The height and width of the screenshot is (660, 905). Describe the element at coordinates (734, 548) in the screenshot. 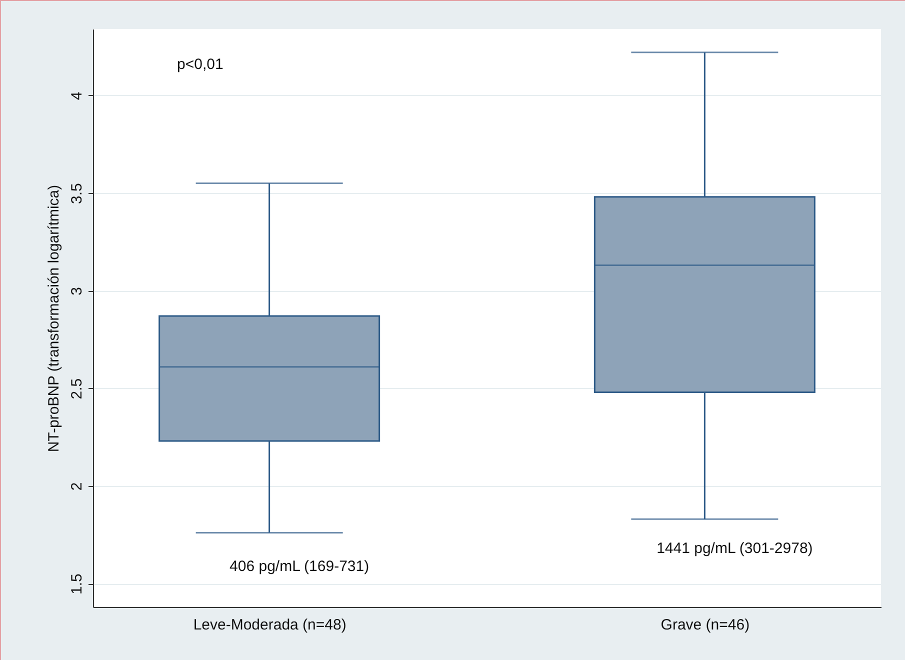

I see `annotation: 1441 pg/mL (301-2978)` at that location.